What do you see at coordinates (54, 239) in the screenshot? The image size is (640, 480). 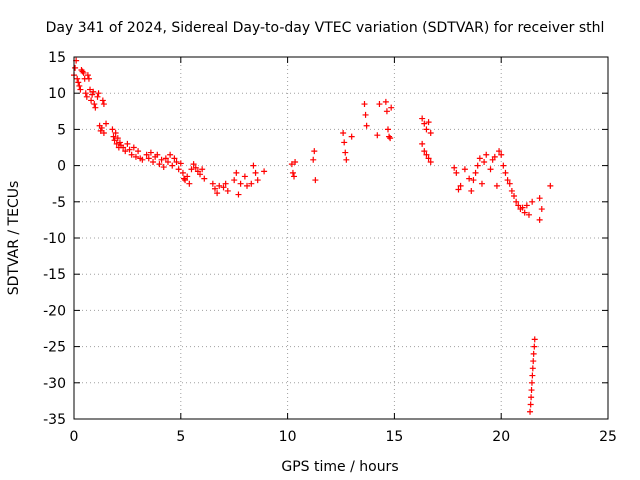 I see `y-tick-label: -10` at bounding box center [54, 239].